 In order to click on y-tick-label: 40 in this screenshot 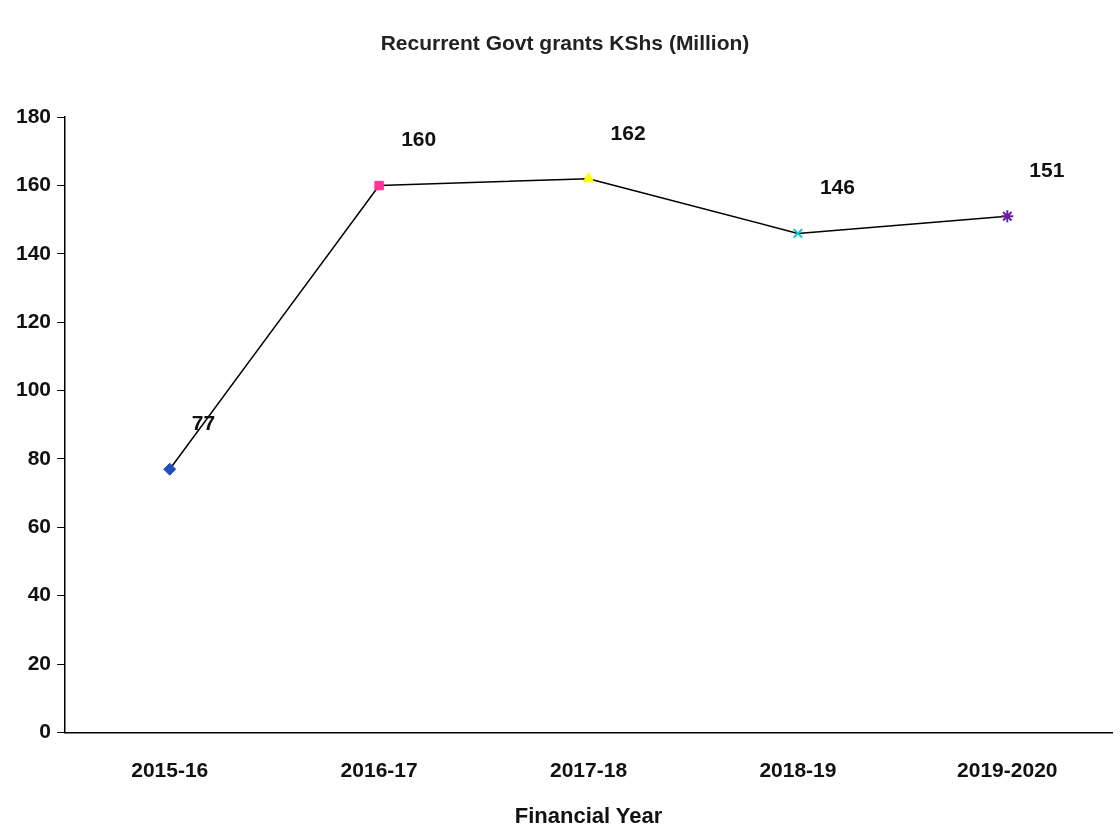, I will do `click(39, 594)`.